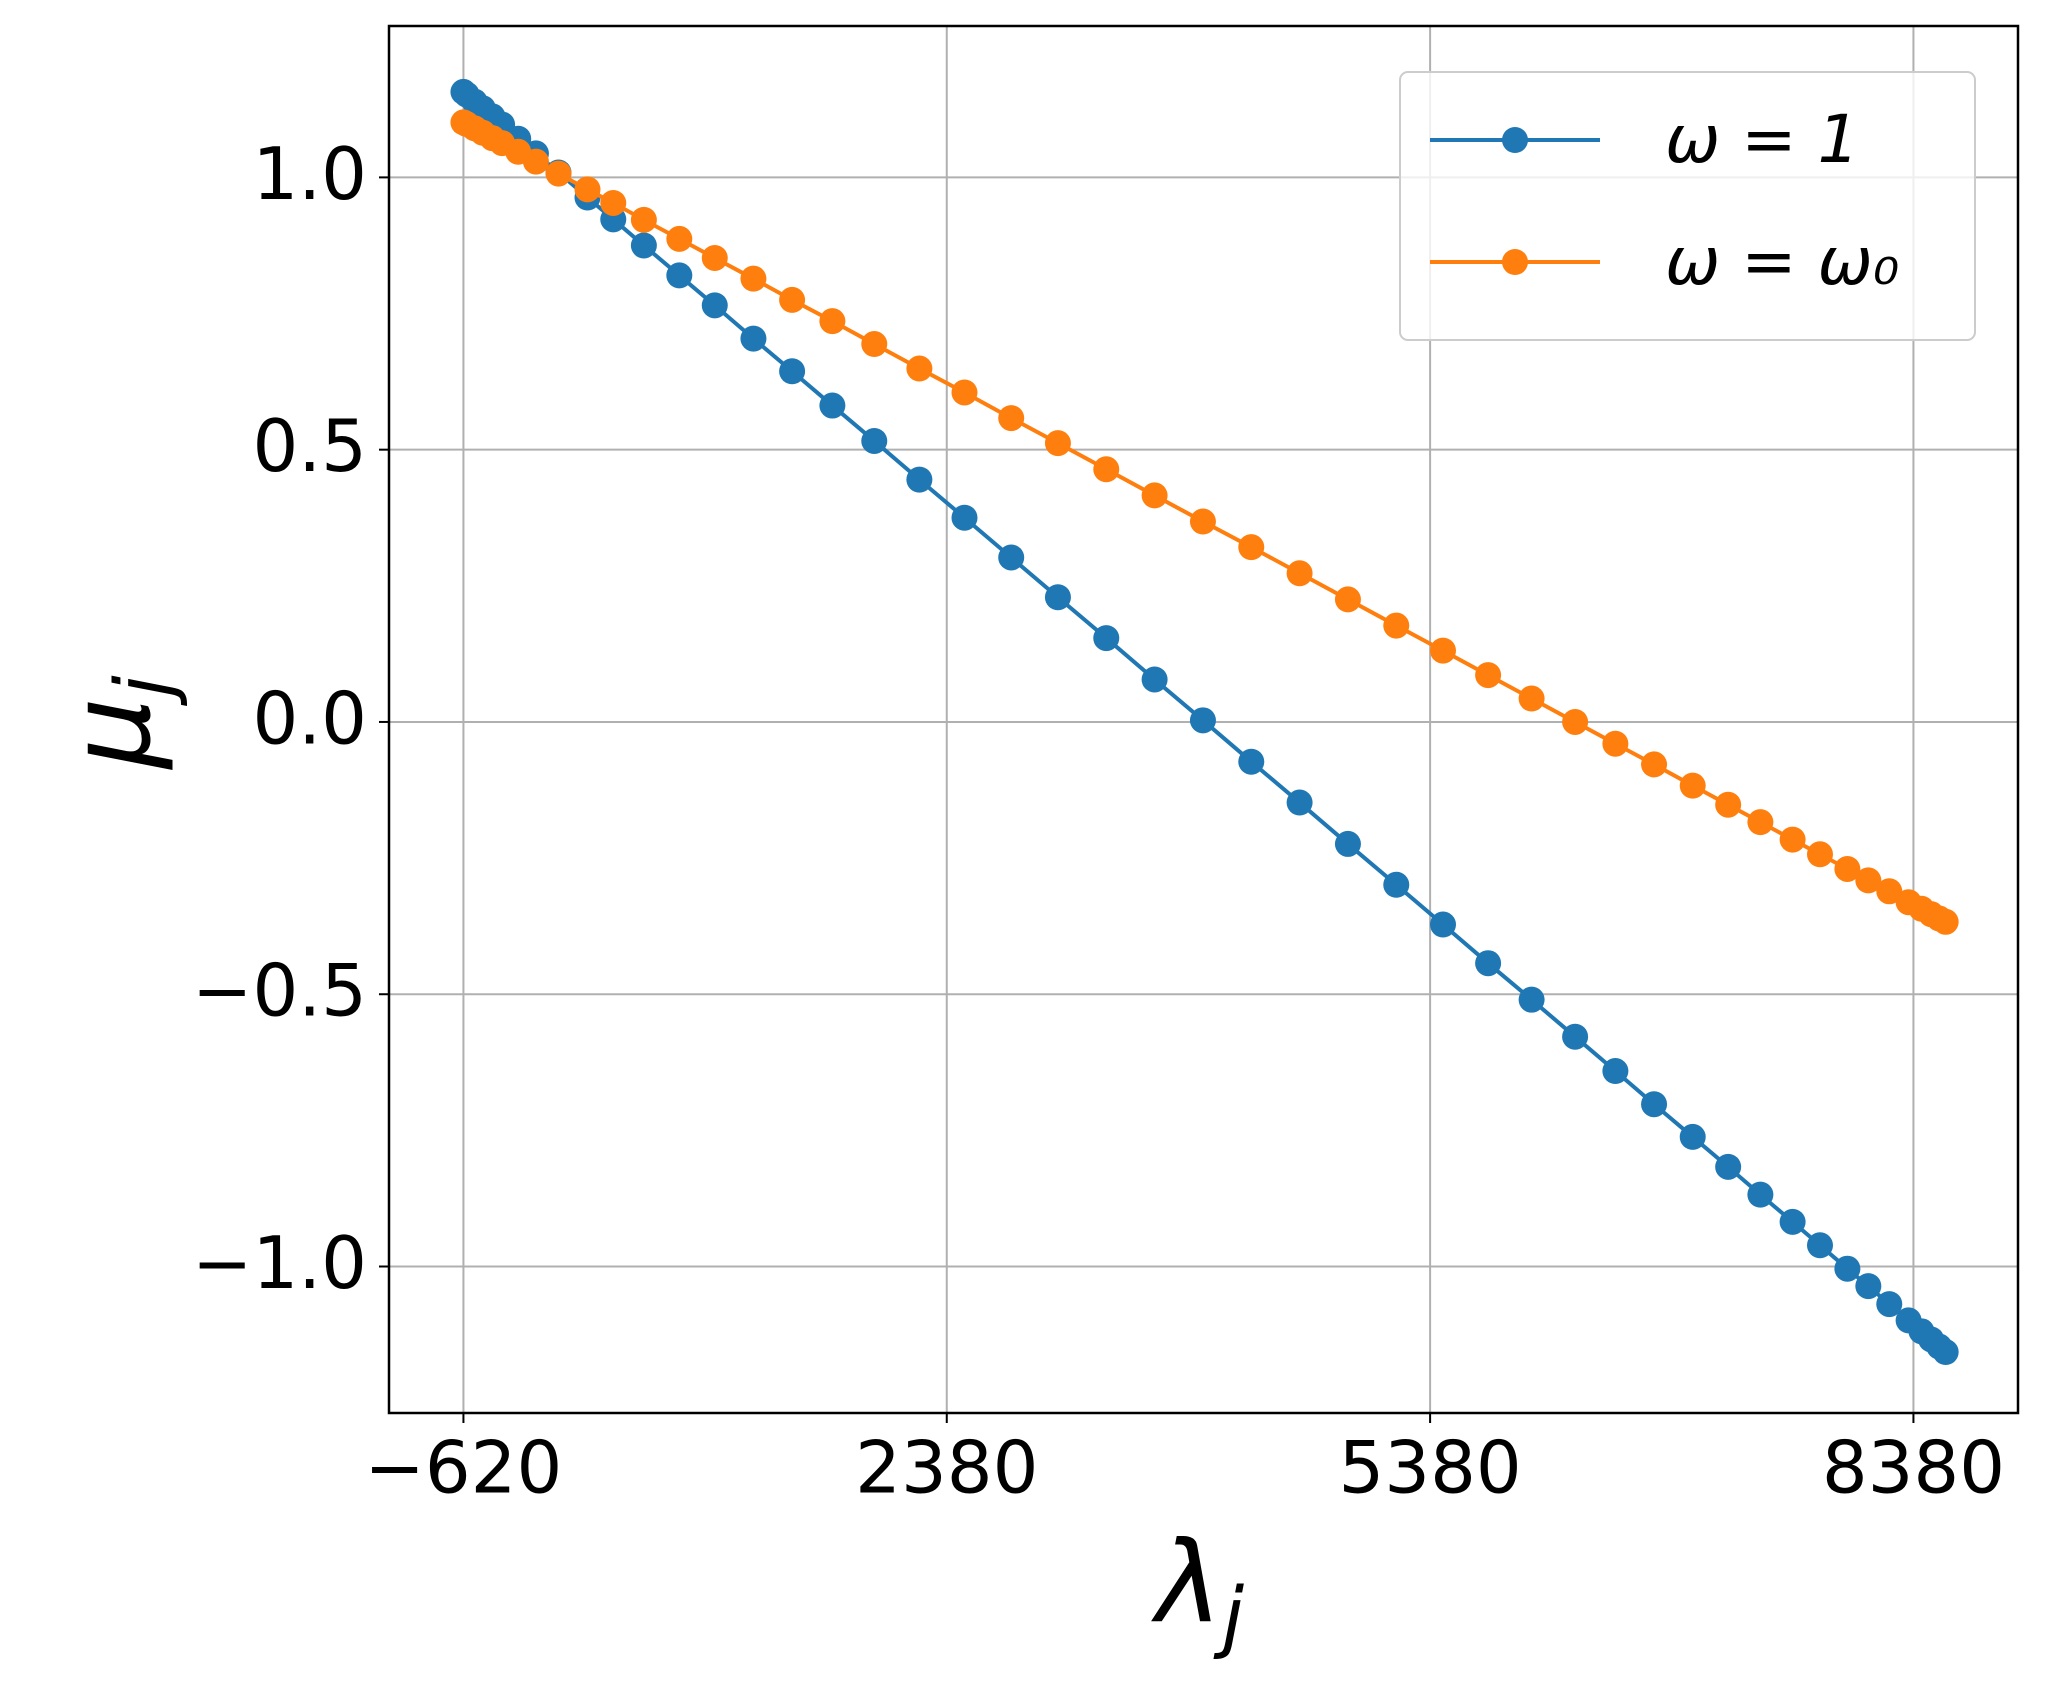  What do you see at coordinates (309, 446) in the screenshot?
I see `y-tick-label: 0.5` at bounding box center [309, 446].